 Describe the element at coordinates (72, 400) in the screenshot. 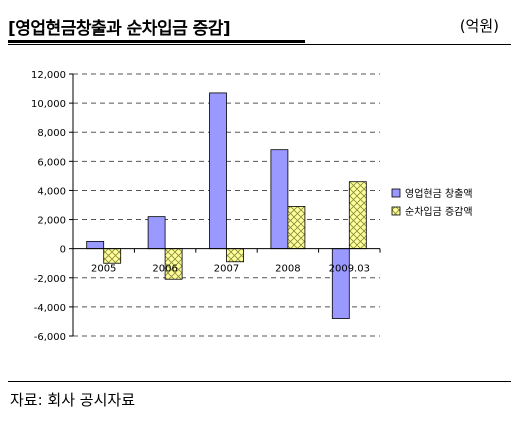

I see `source-note: 자료: 회사 공시자료` at that location.